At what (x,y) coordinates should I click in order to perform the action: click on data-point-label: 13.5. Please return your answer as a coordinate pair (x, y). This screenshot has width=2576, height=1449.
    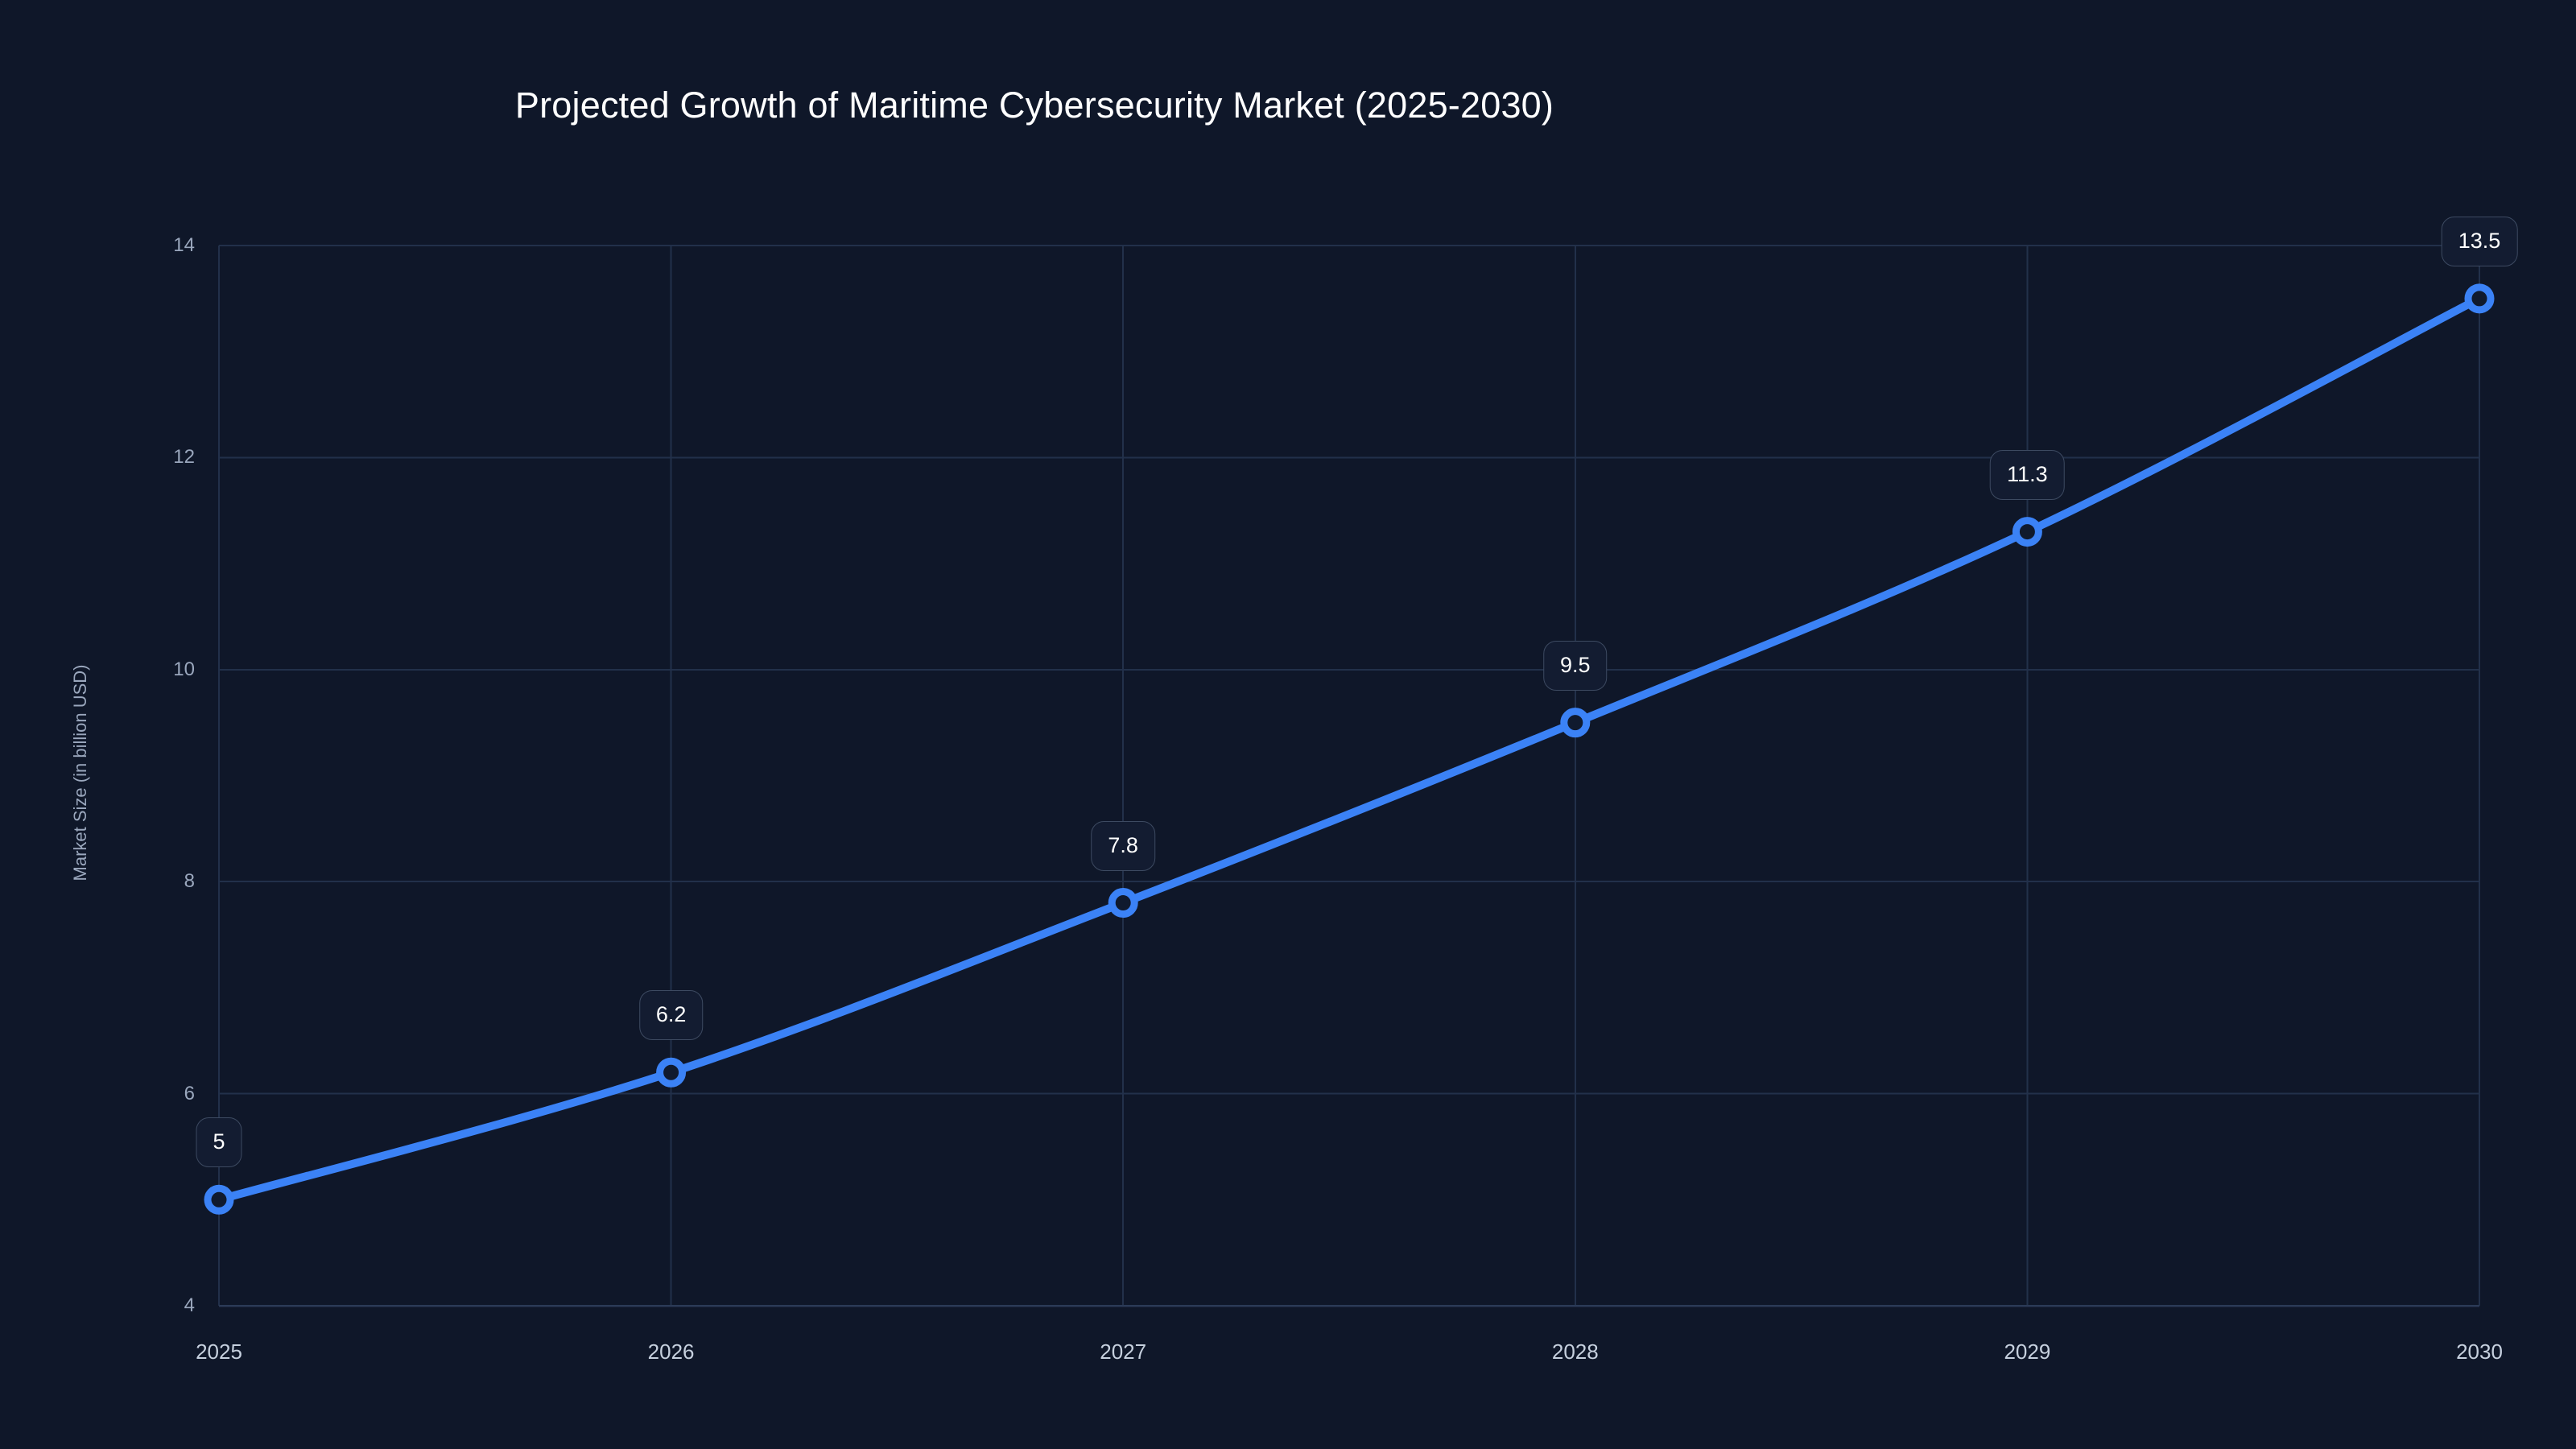
    Looking at the image, I should click on (2479, 241).